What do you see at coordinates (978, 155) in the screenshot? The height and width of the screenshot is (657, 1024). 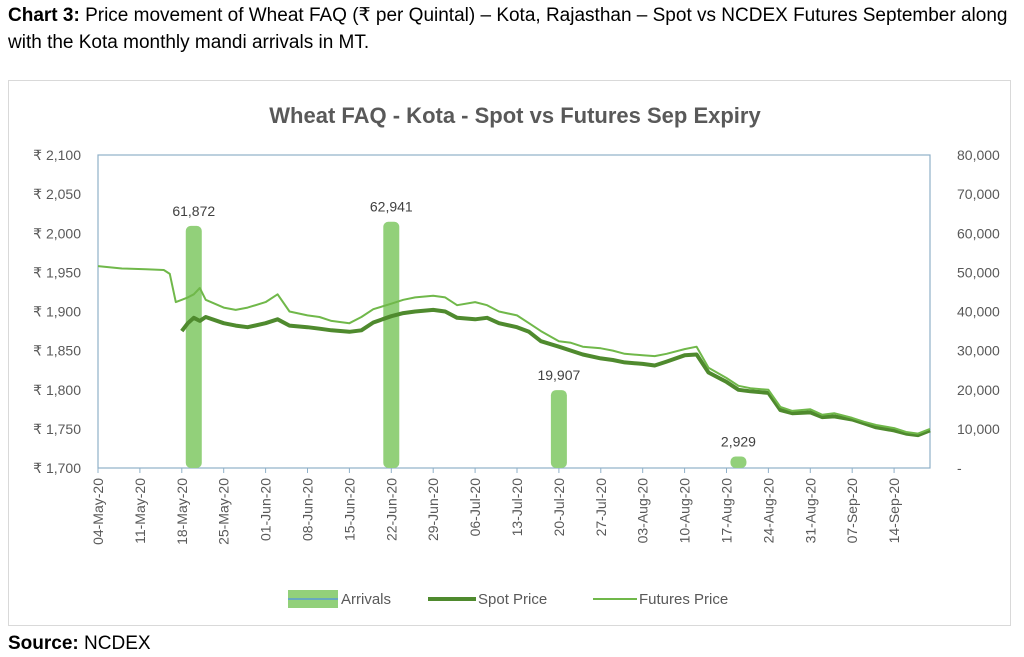 I see `y-right-tick-label: 80,000` at bounding box center [978, 155].